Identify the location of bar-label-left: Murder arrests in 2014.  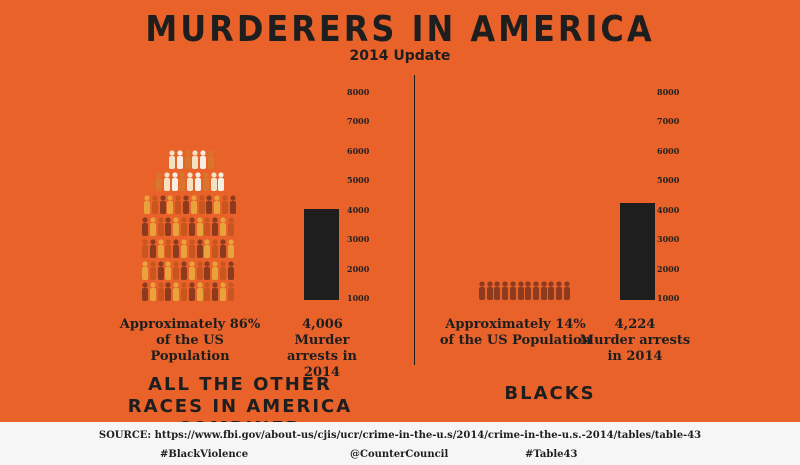
(322, 356).